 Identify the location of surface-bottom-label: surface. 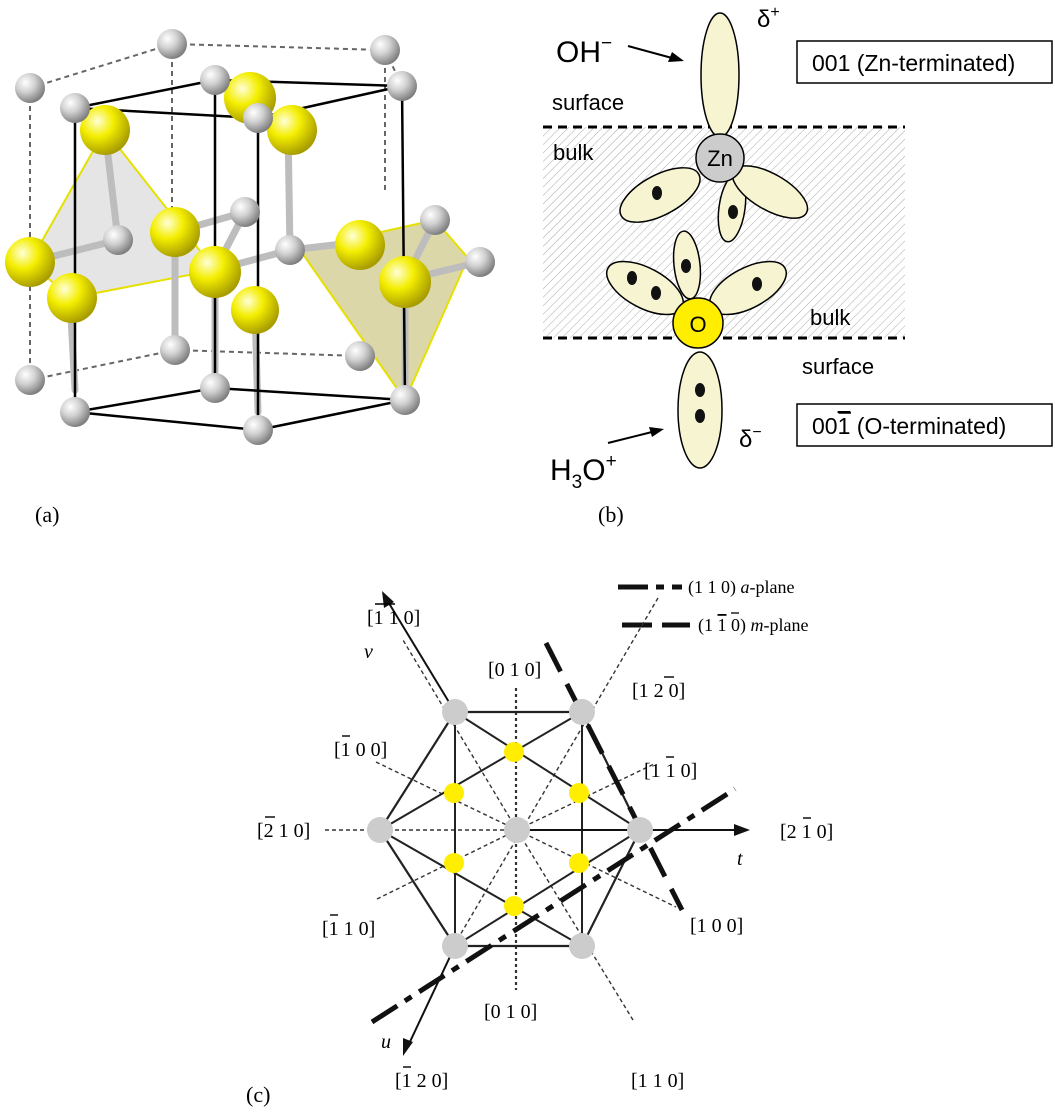
(838, 366).